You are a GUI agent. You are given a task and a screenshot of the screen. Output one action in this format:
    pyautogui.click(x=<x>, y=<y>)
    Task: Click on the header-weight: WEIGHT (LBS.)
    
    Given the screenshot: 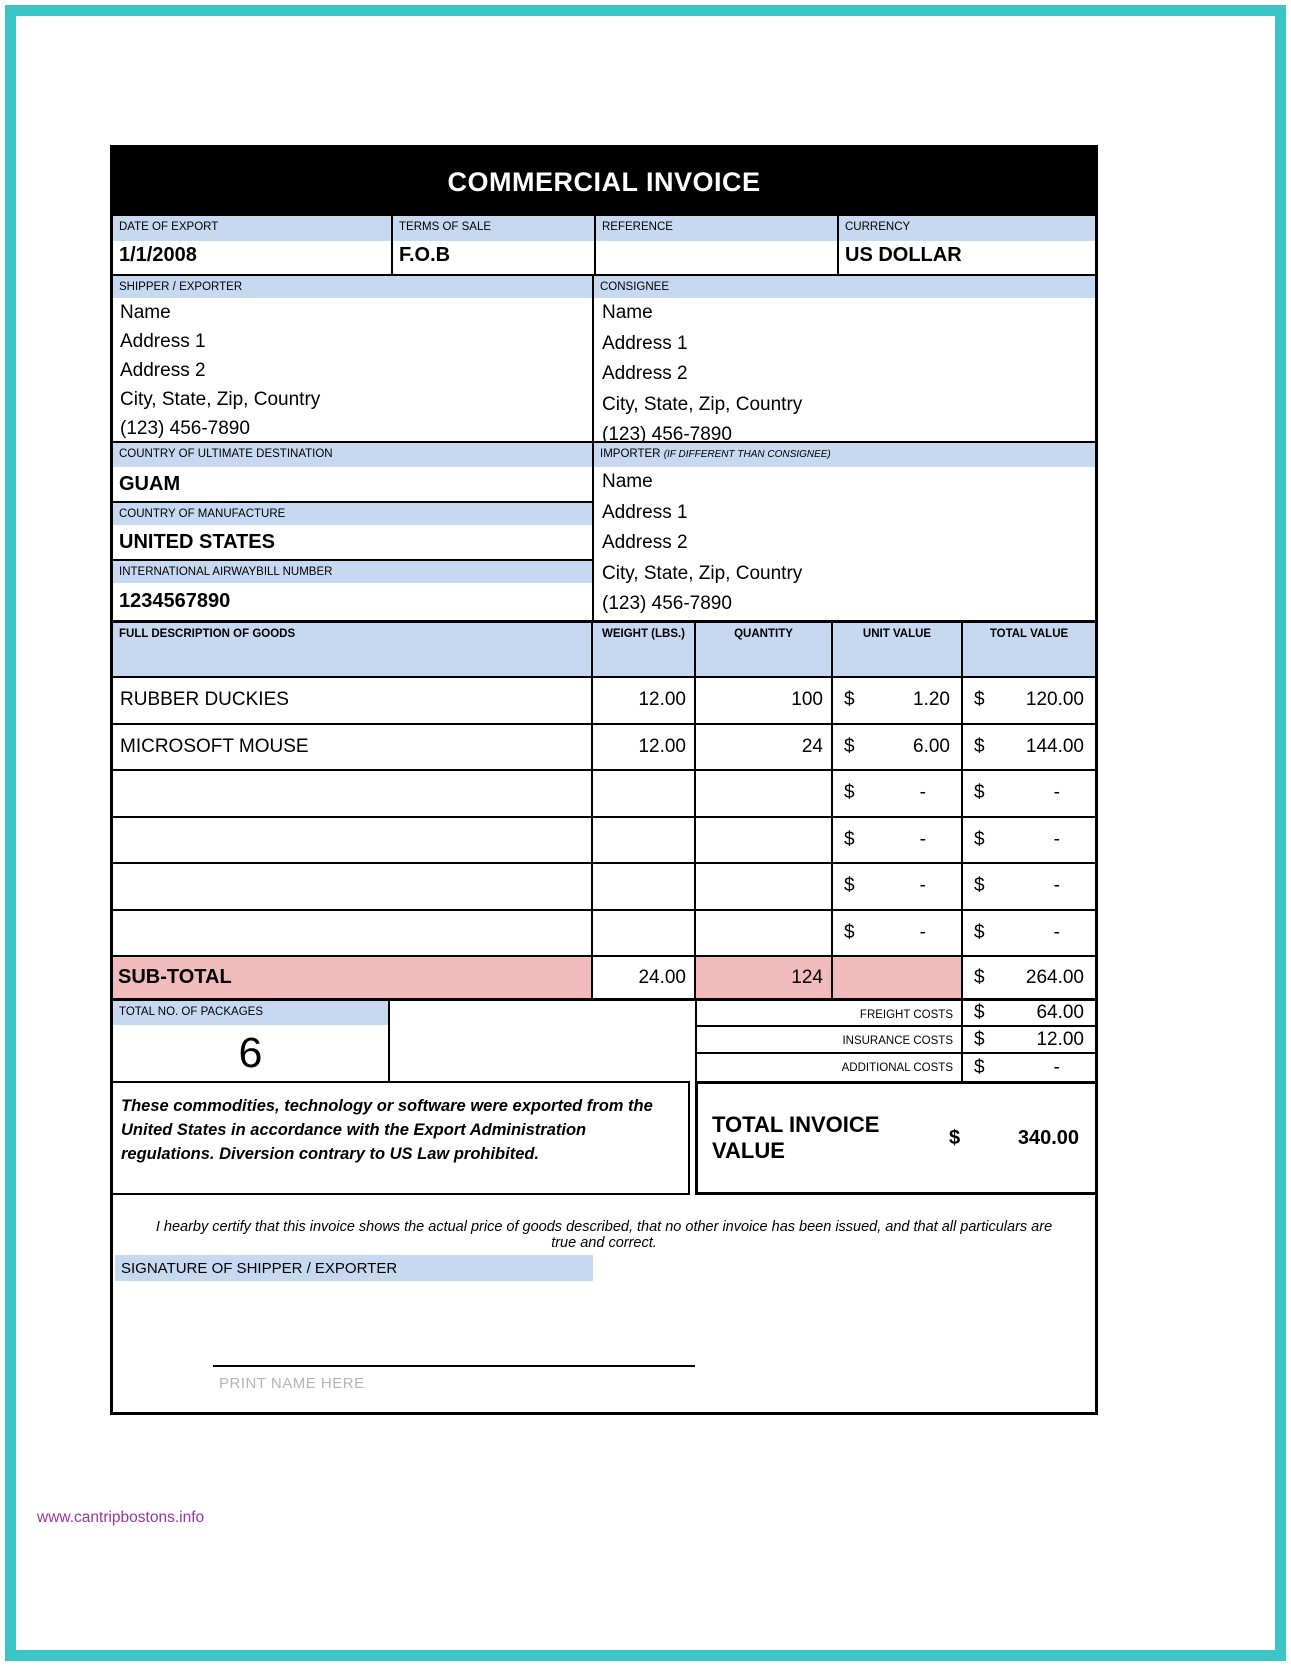 What is the action you would take?
    pyautogui.click(x=644, y=649)
    